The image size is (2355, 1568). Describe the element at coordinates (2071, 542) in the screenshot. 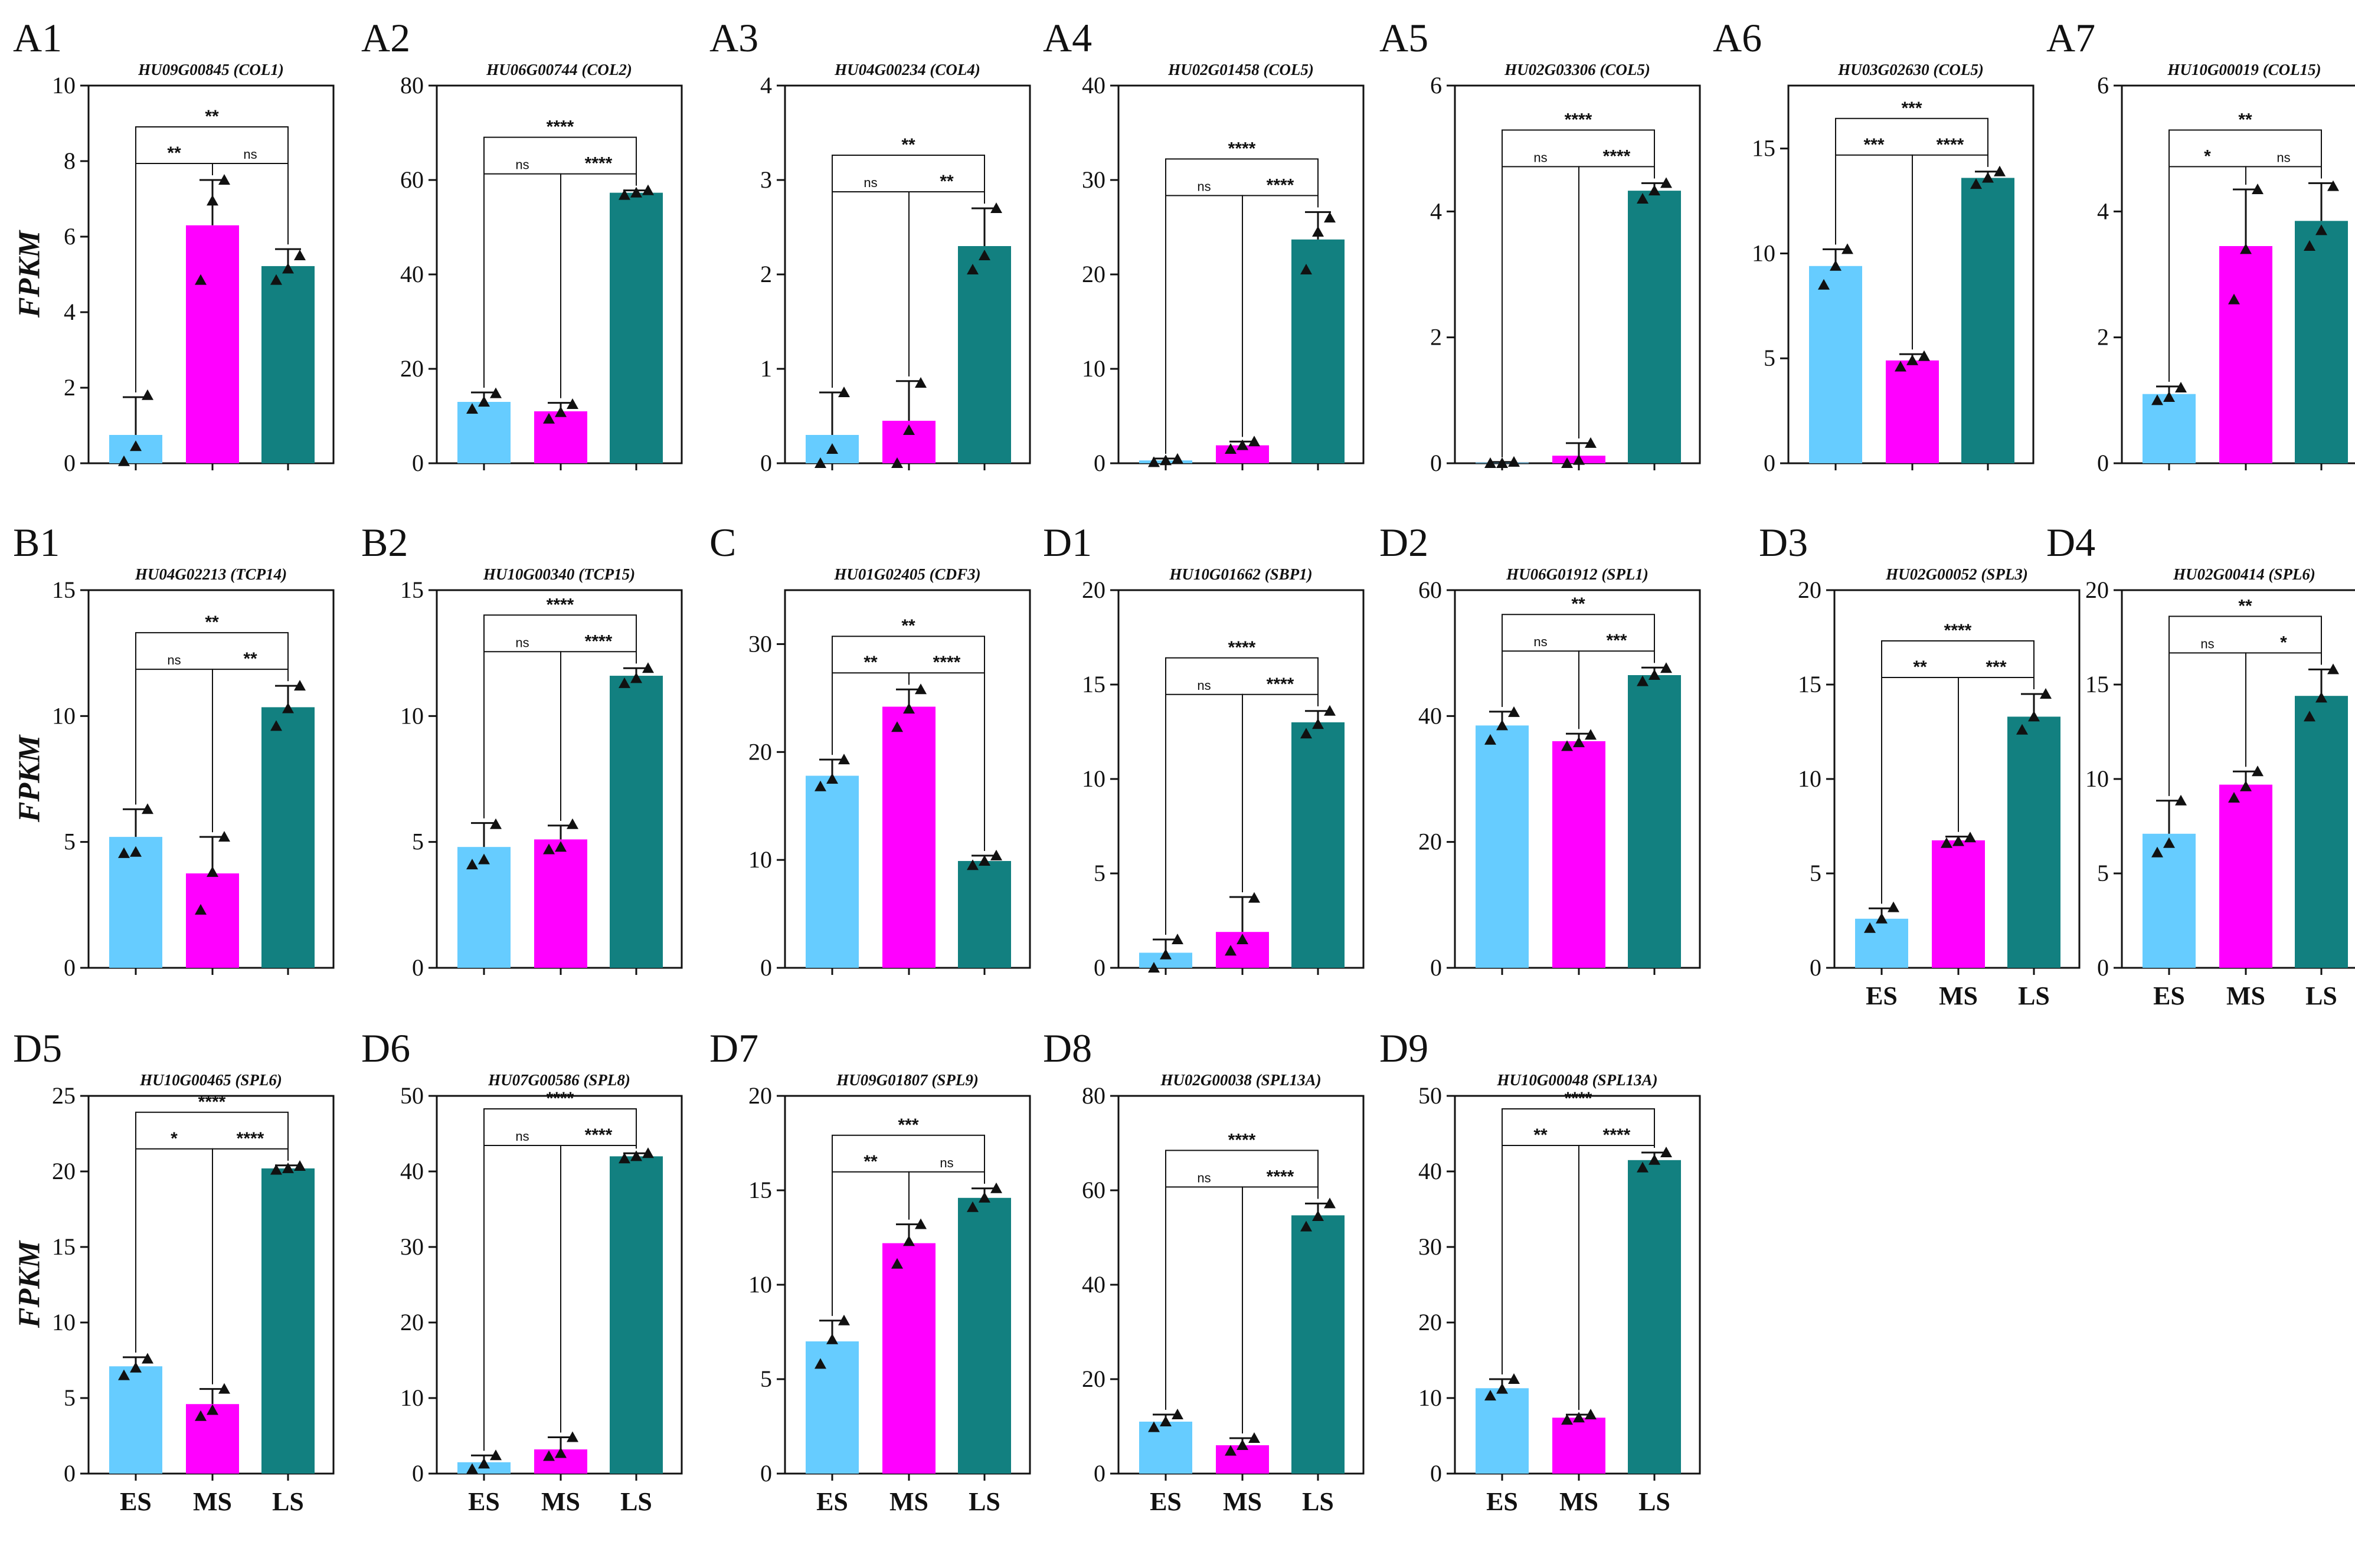

I see `panel-label: D4` at that location.